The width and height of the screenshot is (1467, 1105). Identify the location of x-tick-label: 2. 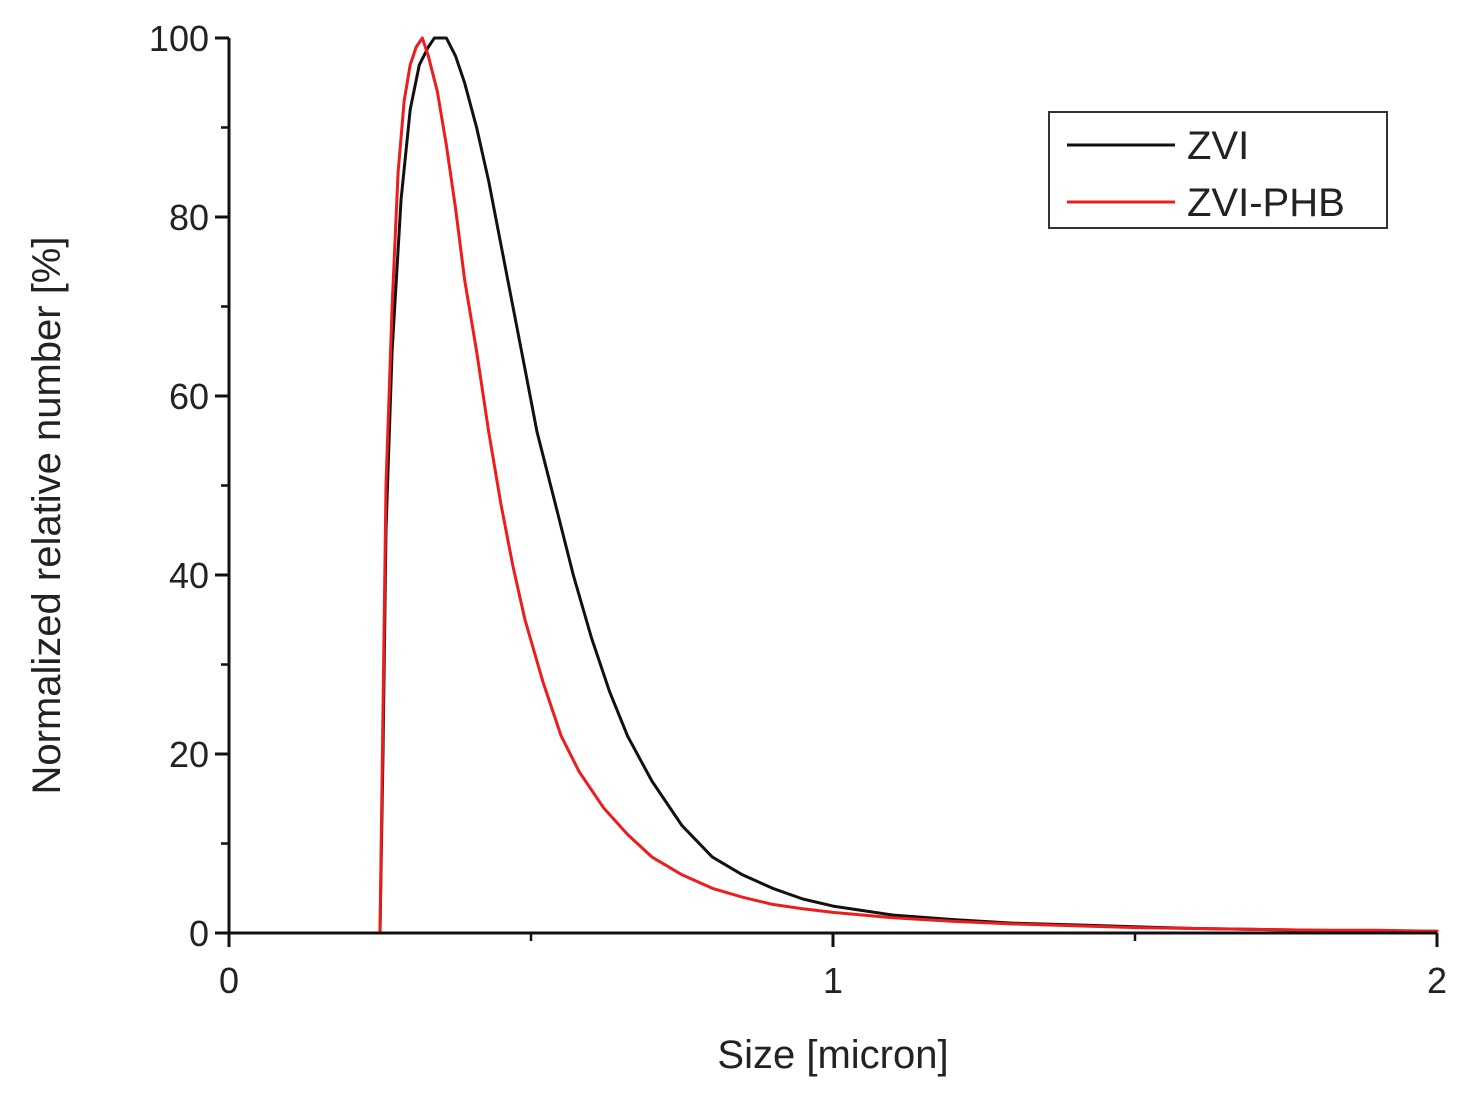
(1437, 980).